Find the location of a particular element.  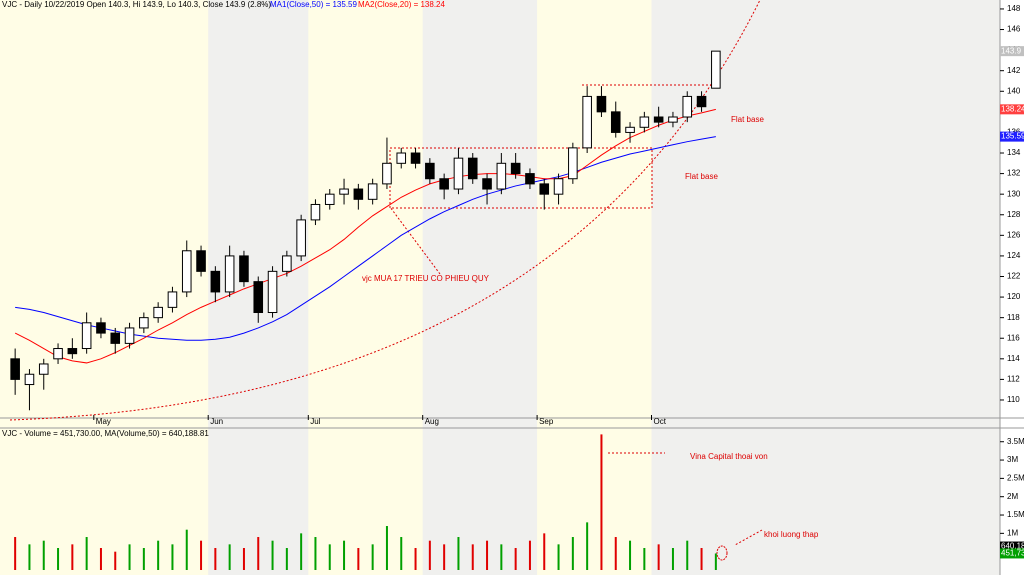

price-marker-label: 640,189 is located at coordinates (1012, 546).